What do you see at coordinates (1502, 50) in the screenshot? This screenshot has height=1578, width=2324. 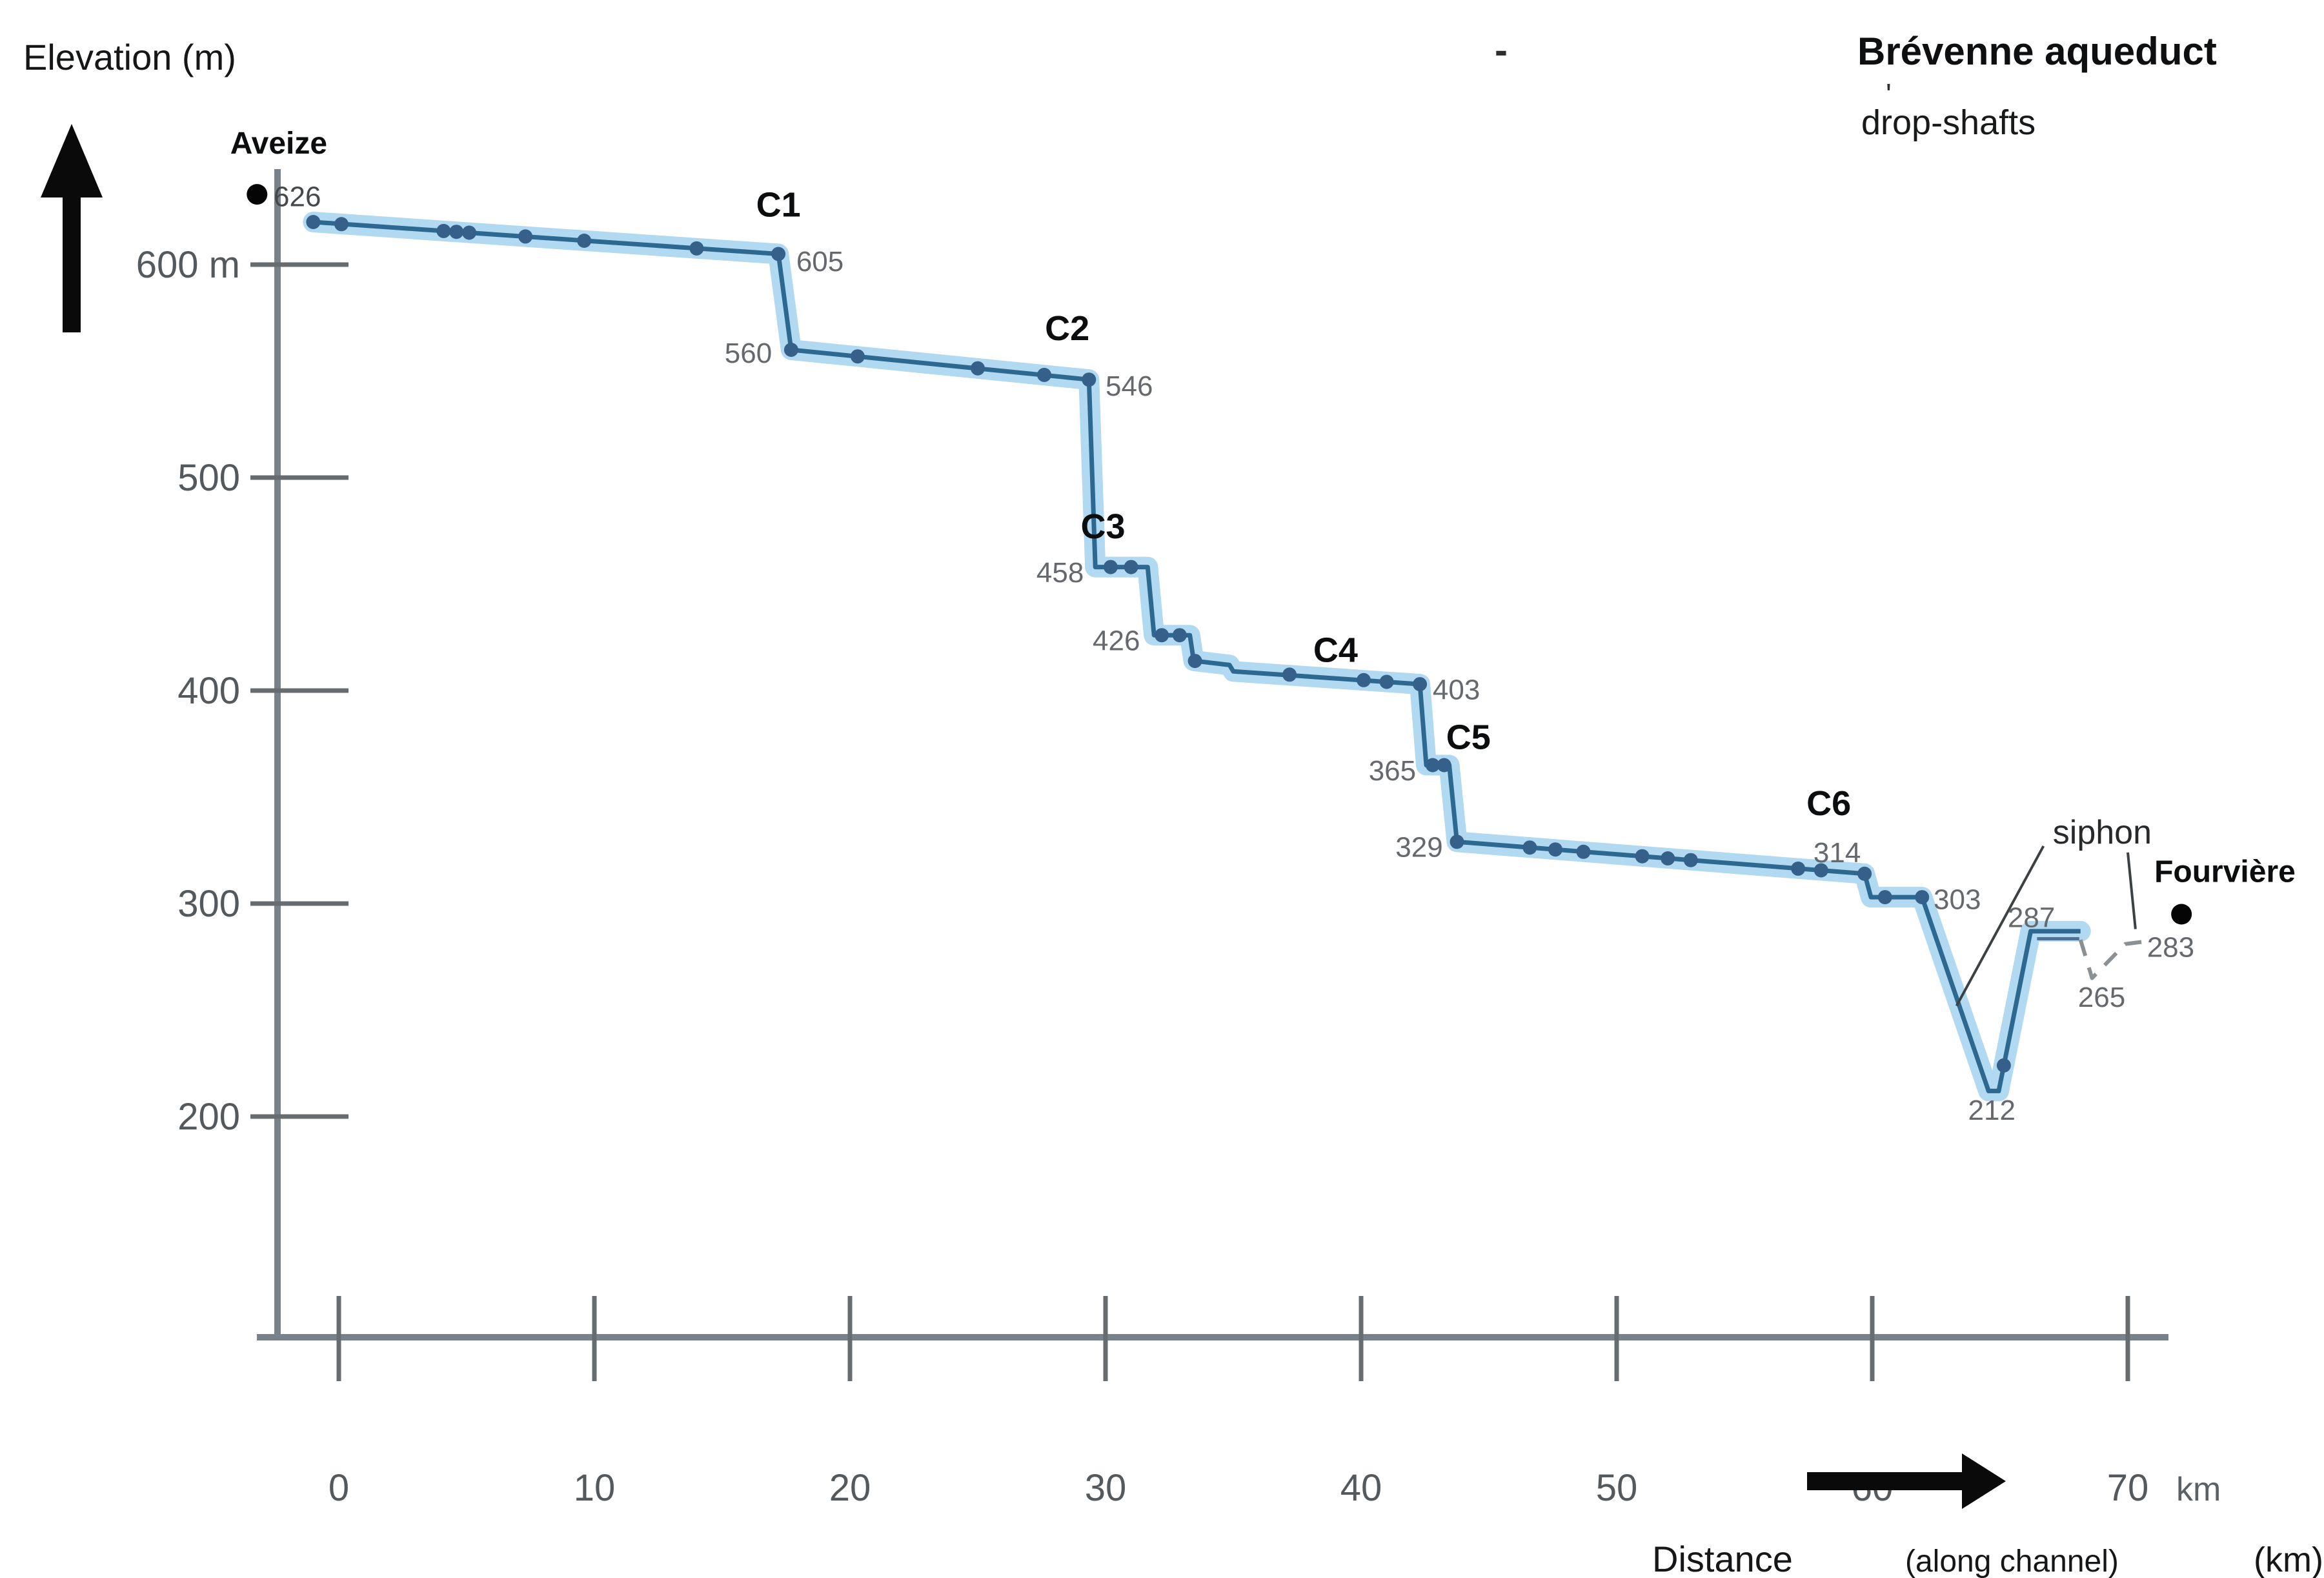 I see `stray-dash-mark: -` at bounding box center [1502, 50].